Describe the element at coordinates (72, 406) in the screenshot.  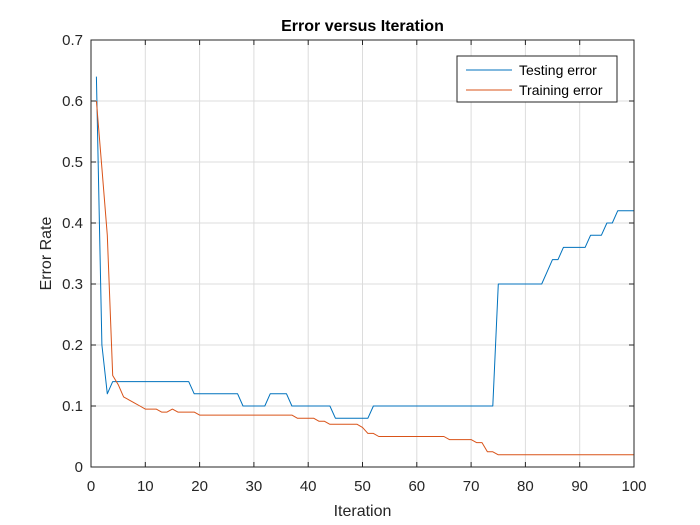
I see `y-tick-label: 0.1` at that location.